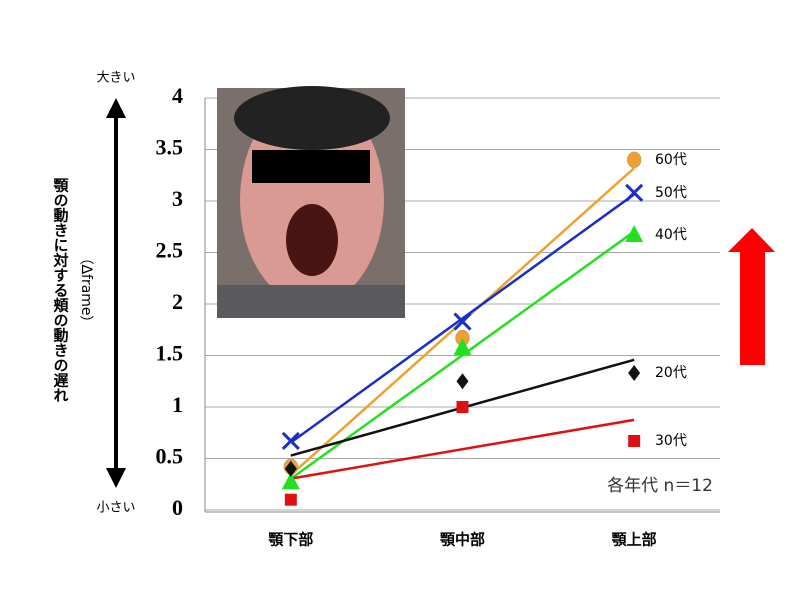  What do you see at coordinates (671, 235) in the screenshot?
I see `series-label: 40代` at bounding box center [671, 235].